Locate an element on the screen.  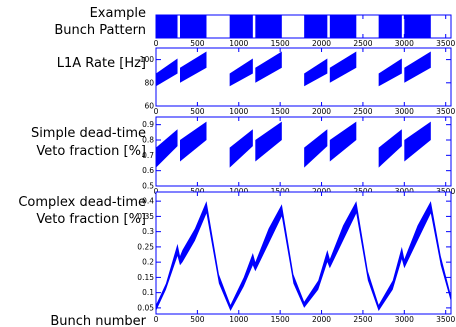
panel-0-x-tick-label-2: 1000 is located at coordinates (238, 43).